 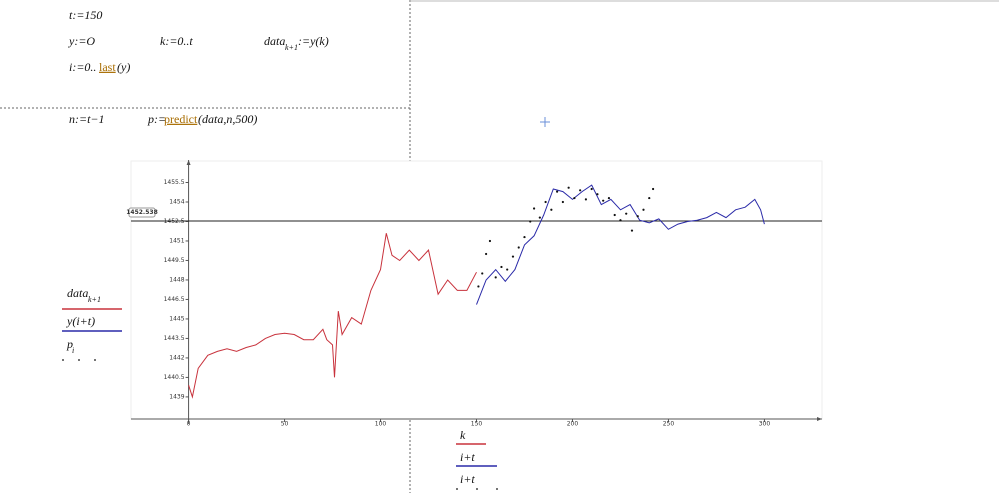 What do you see at coordinates (285, 424) in the screenshot?
I see `x-tick-label: 50` at bounding box center [285, 424].